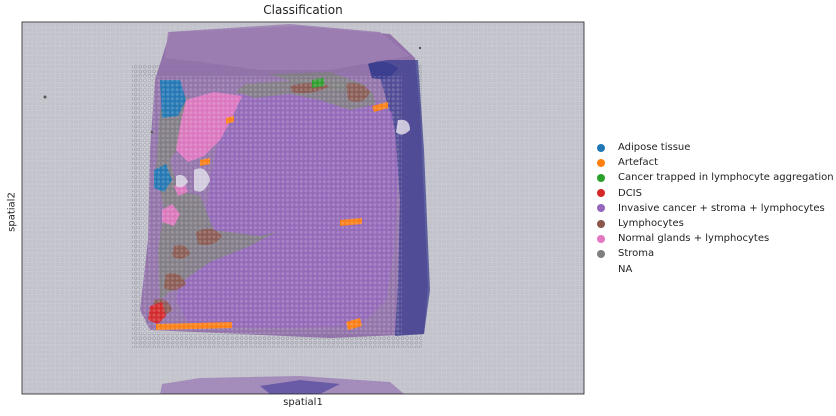 The width and height of the screenshot is (836, 416). I want to click on legend-entry: Lymphocytes, so click(715, 223).